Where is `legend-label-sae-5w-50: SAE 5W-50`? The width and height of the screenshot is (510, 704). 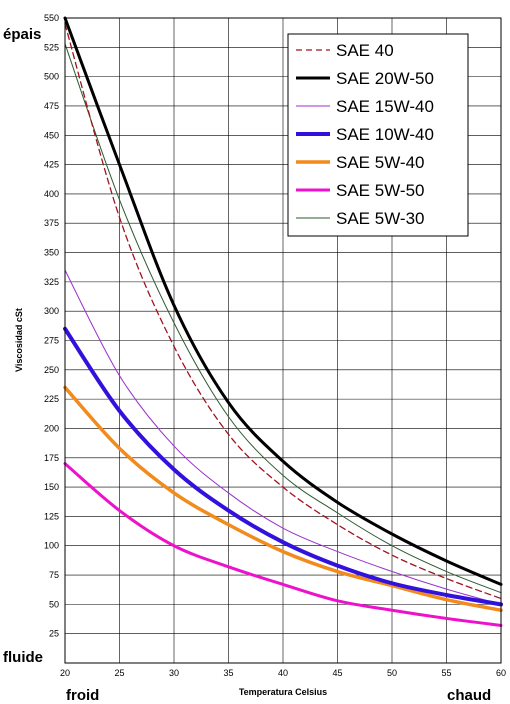 legend-label-sae-5w-50: SAE 5W-50 is located at coordinates (380, 190).